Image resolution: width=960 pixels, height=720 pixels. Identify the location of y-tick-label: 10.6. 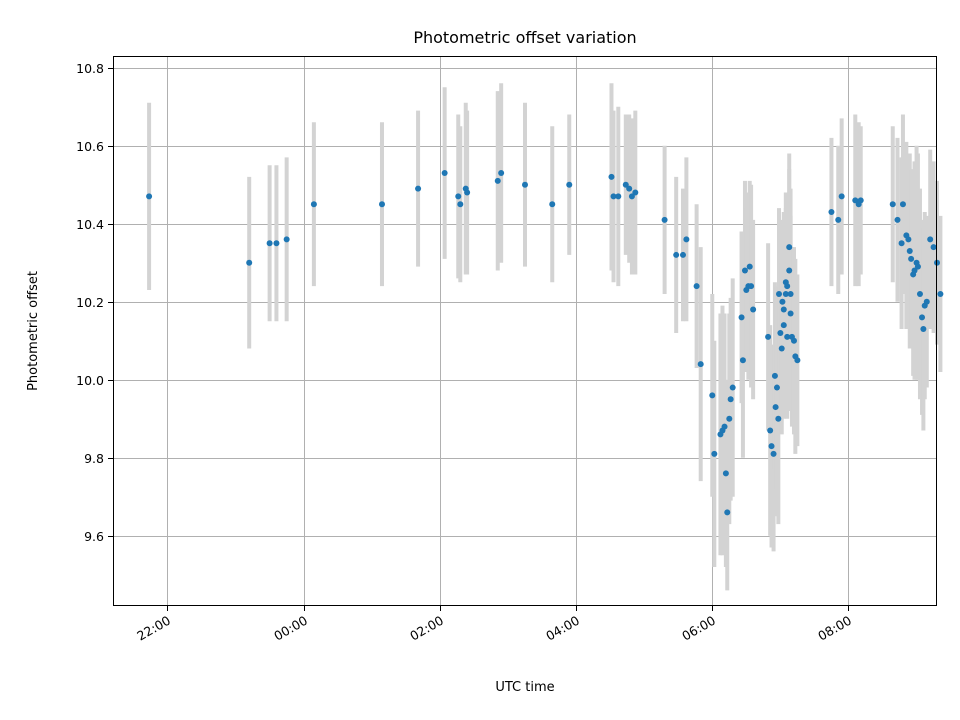
(90, 146).